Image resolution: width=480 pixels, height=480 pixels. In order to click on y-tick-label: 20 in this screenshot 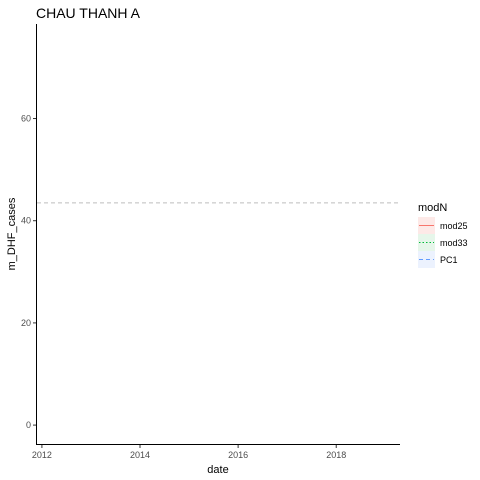, I will do `click(26, 323)`.